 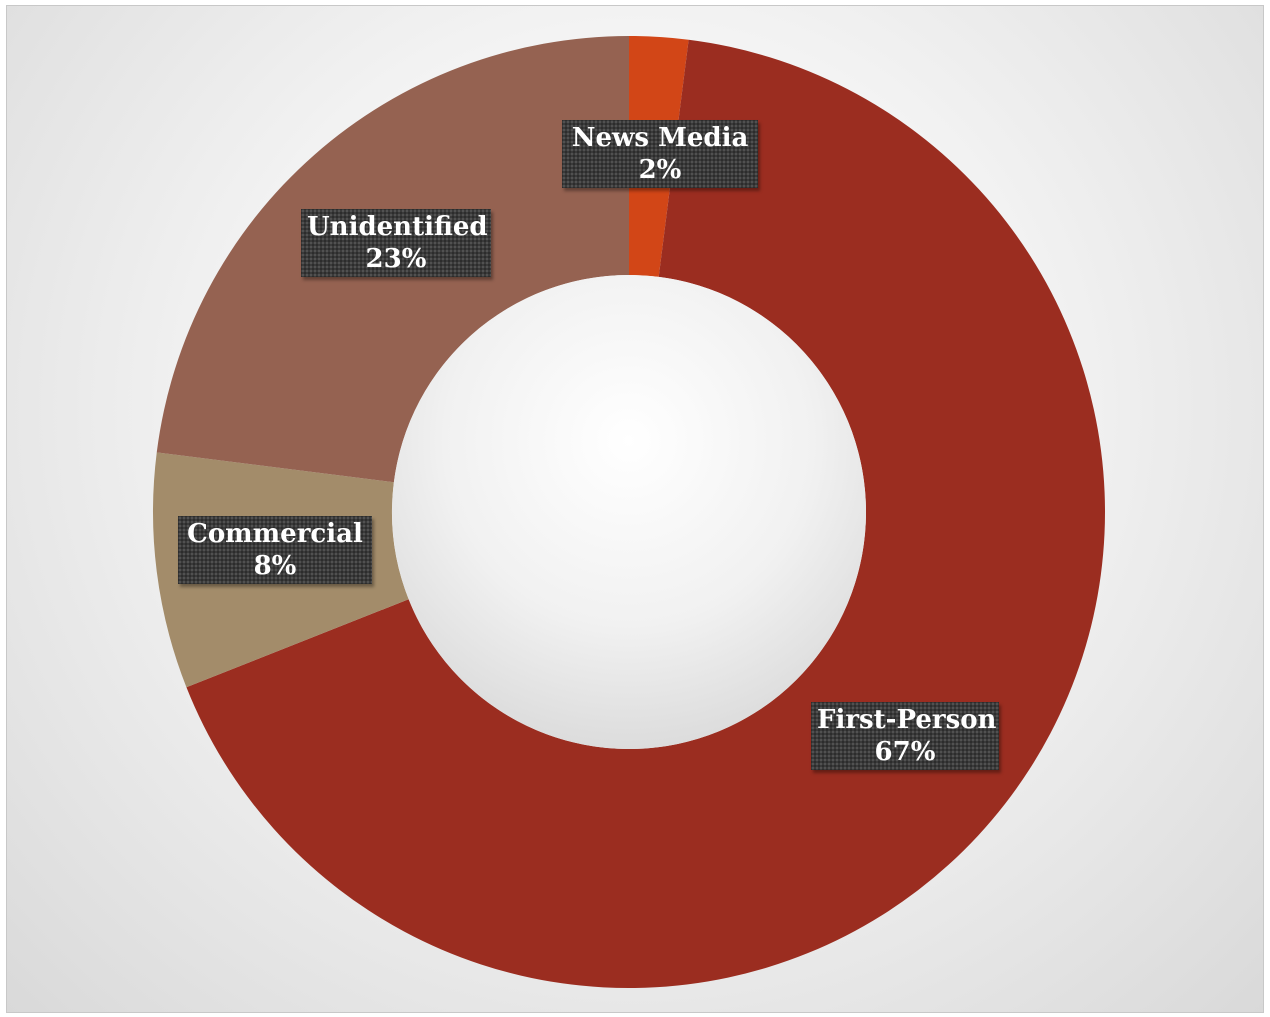 What do you see at coordinates (275, 550) in the screenshot?
I see `data-label-commercial: Commercial 8%` at bounding box center [275, 550].